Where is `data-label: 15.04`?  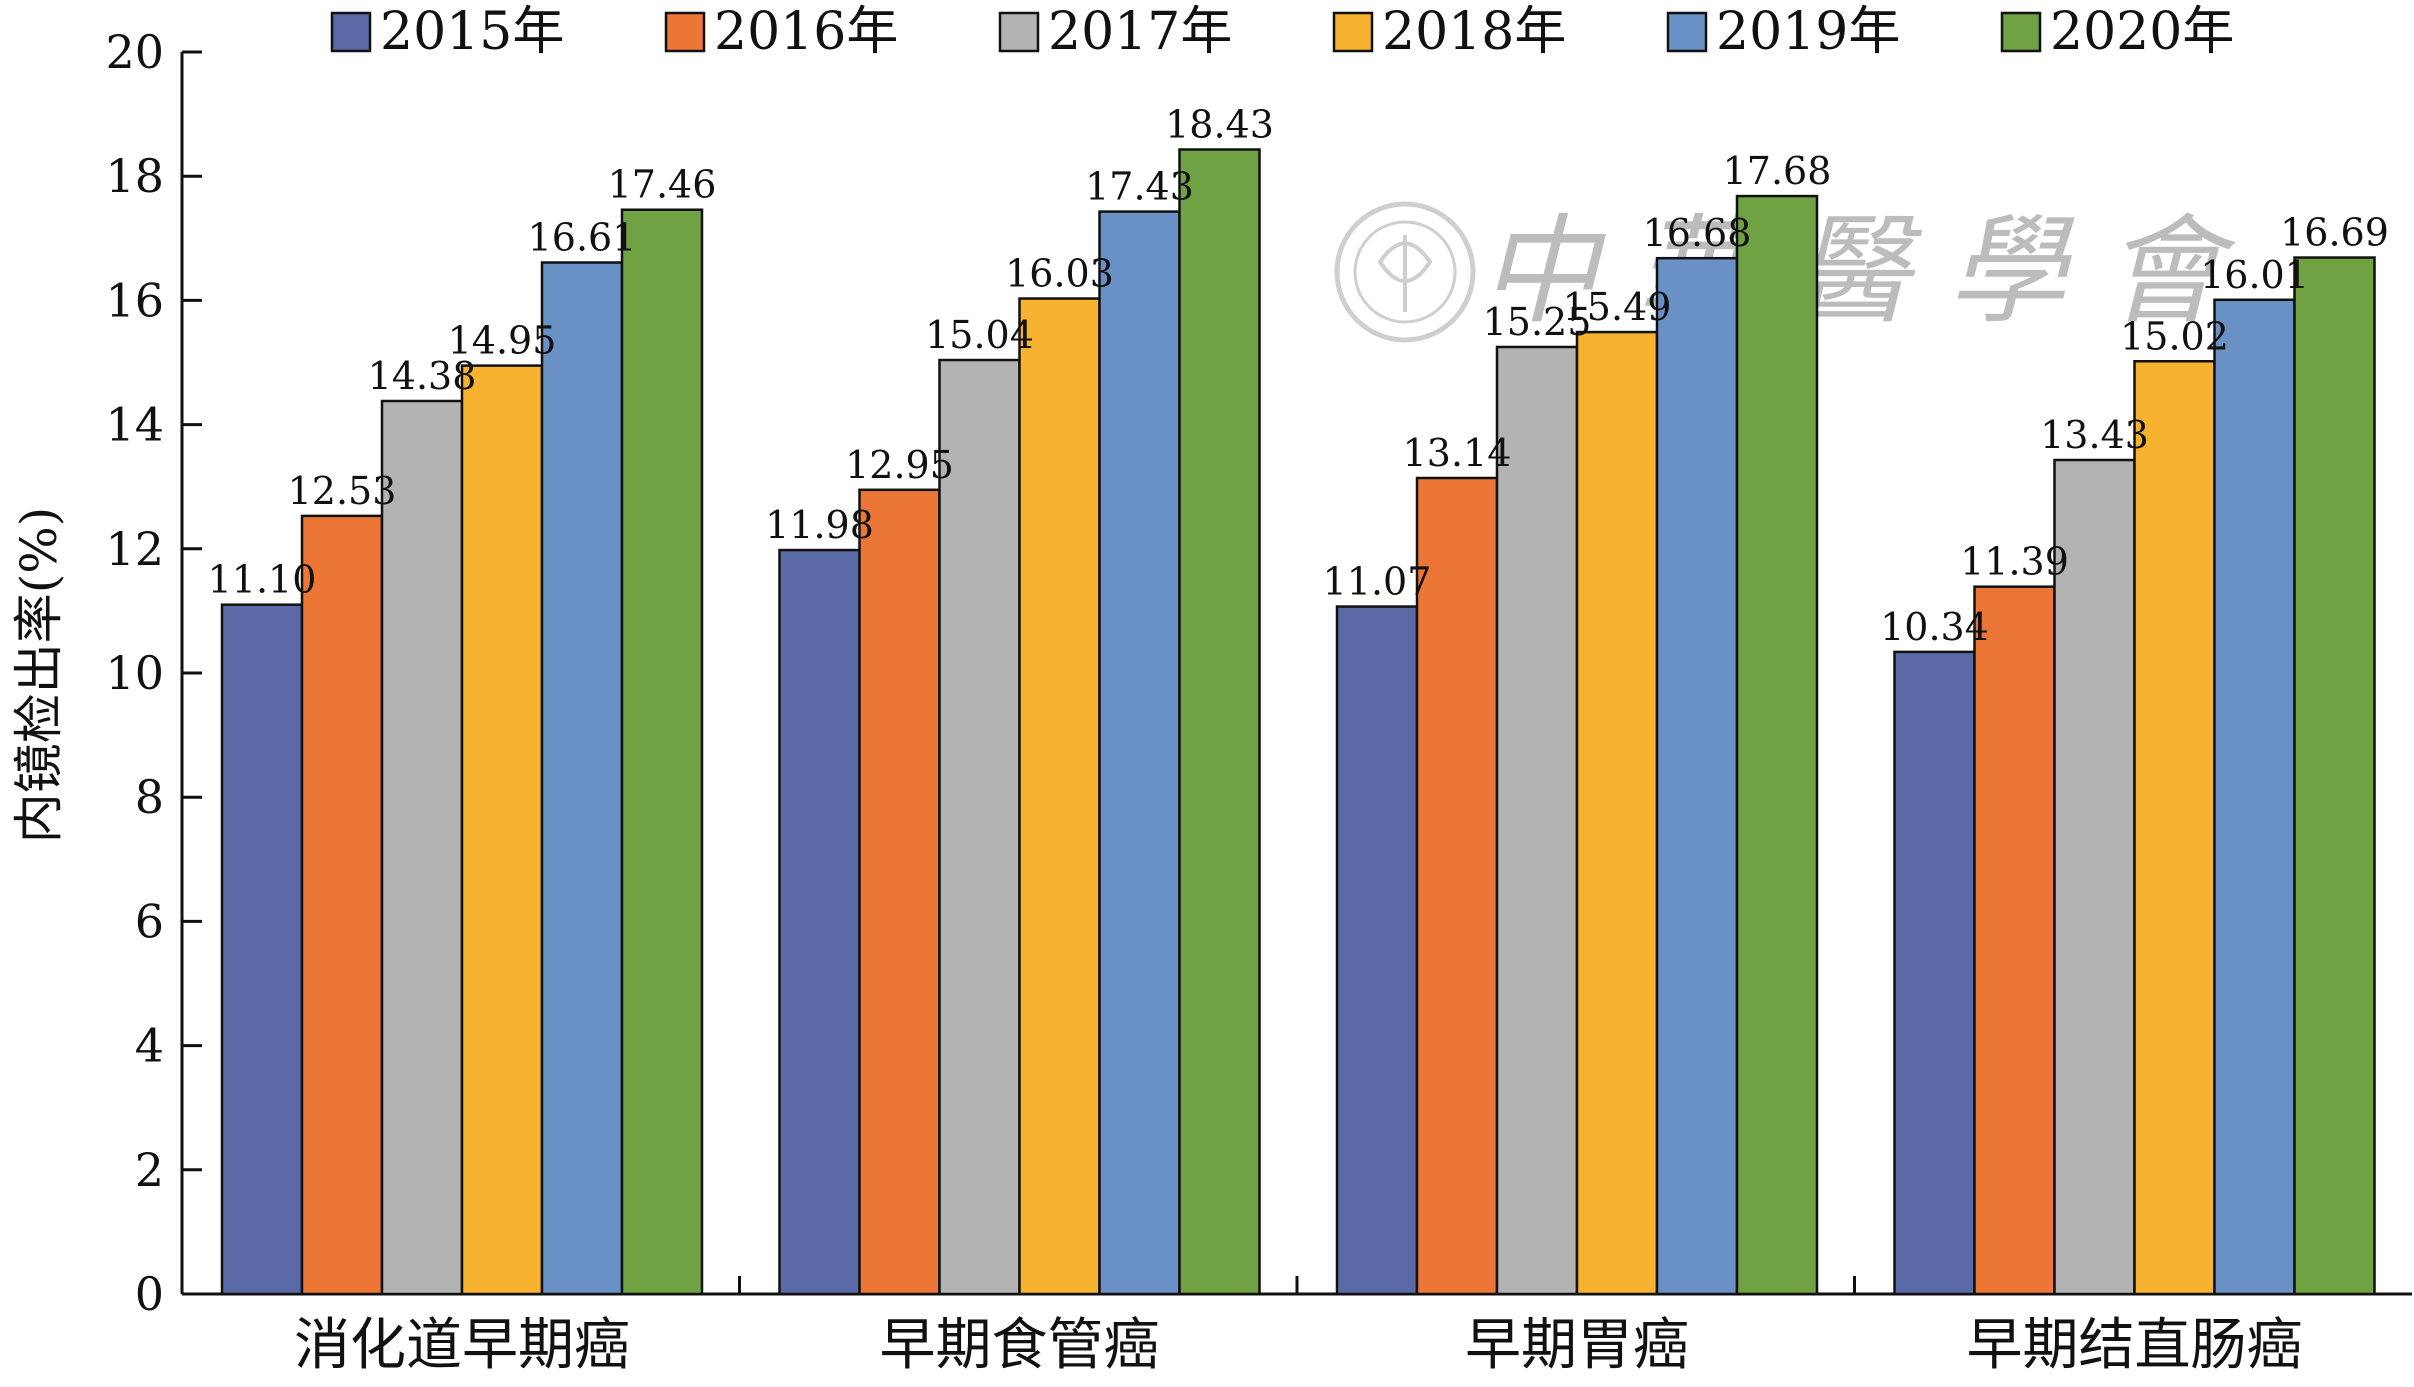
data-label: 15.04 is located at coordinates (979, 335).